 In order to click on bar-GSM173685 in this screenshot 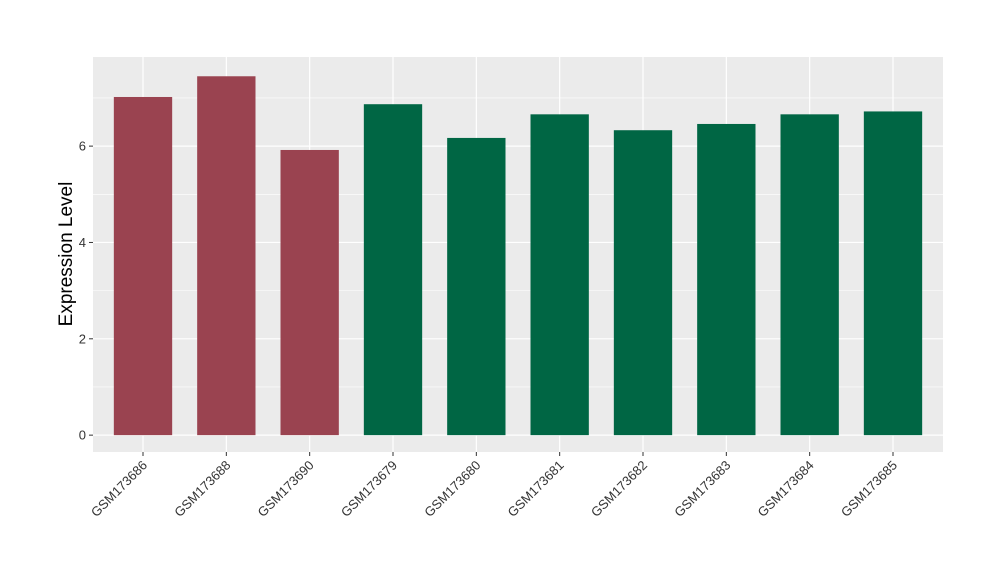, I will do `click(893, 273)`.